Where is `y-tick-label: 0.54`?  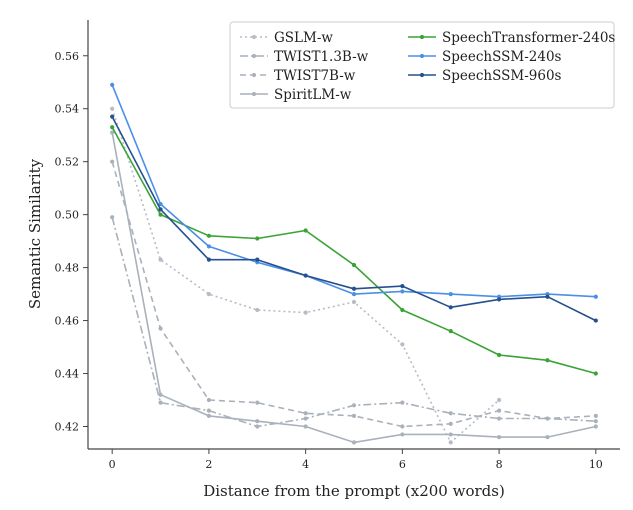
y-tick-label: 0.54 is located at coordinates (67, 109).